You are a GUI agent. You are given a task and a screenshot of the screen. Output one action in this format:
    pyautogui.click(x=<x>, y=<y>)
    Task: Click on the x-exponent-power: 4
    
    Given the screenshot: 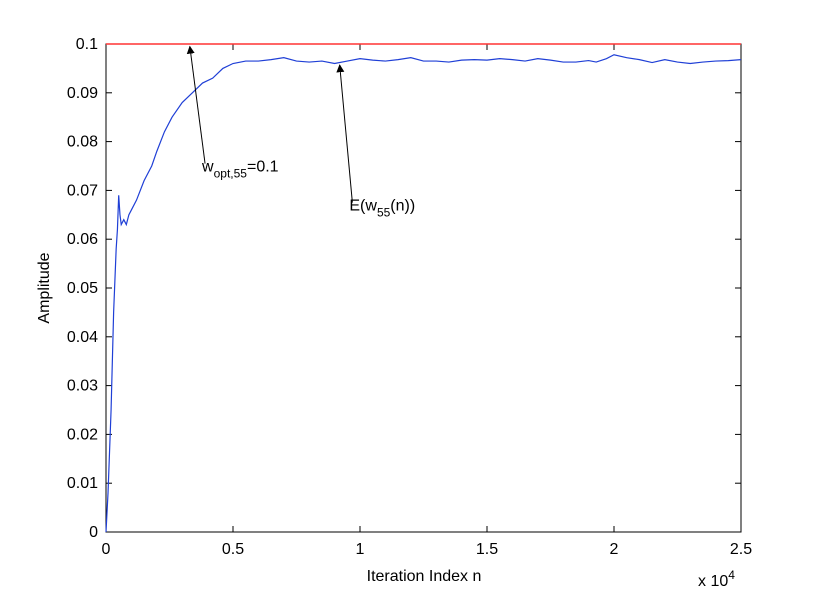 What is the action you would take?
    pyautogui.click(x=731, y=575)
    